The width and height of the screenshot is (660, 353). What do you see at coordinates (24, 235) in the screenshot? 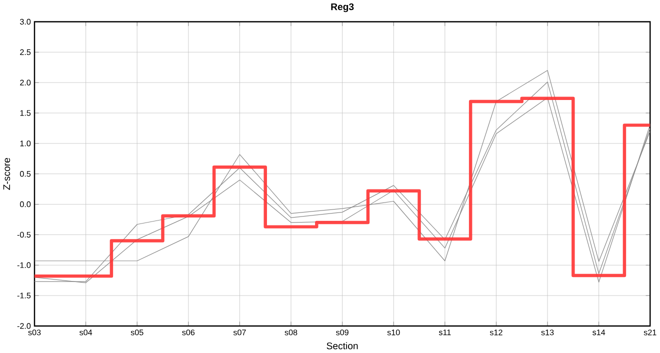
I see `y-tick-label: -0.5` at bounding box center [24, 235].